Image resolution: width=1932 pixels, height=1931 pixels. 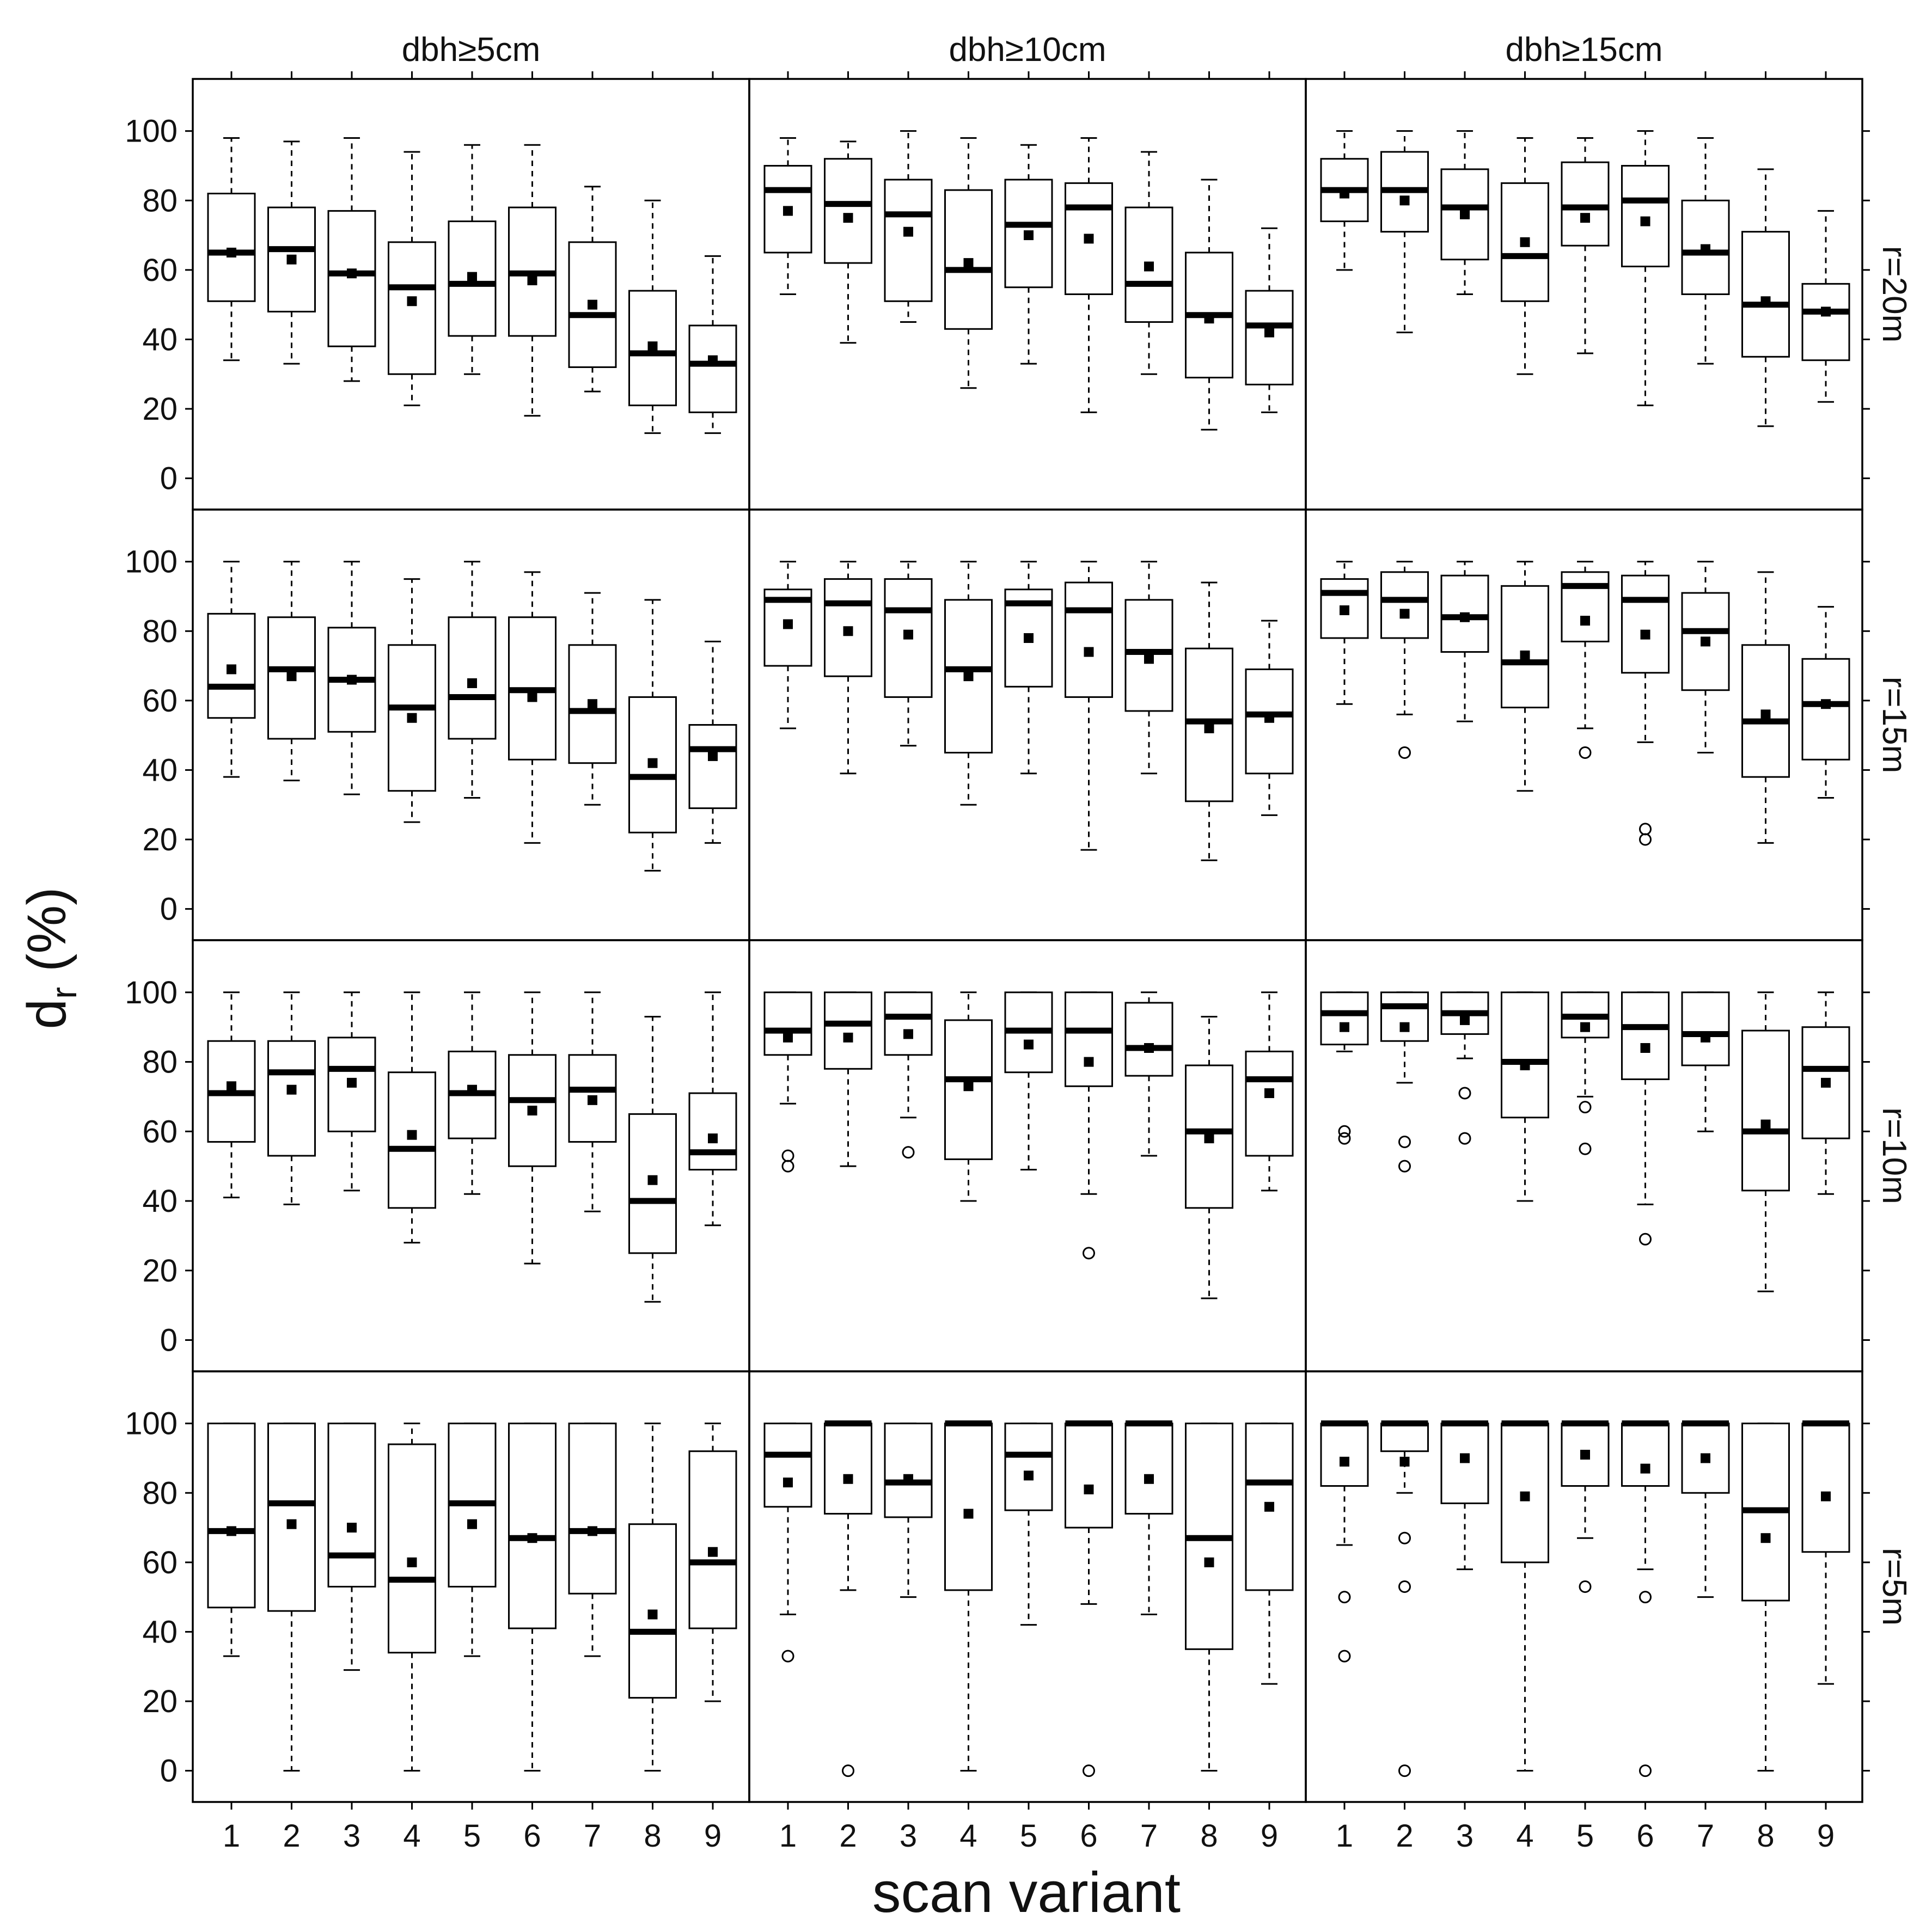 I want to click on x-tick-label: 3, so click(x=351, y=1836).